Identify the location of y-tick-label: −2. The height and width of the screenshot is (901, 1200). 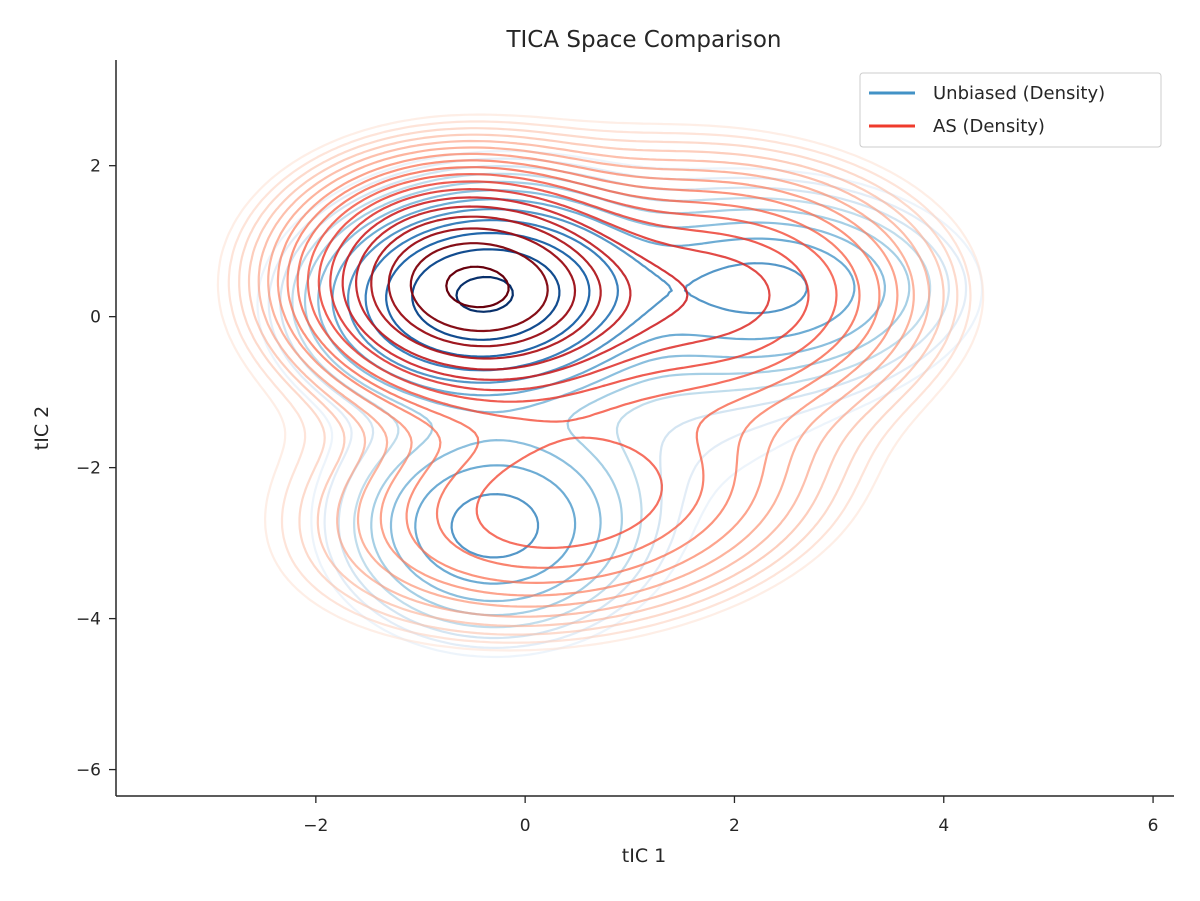
(88, 469).